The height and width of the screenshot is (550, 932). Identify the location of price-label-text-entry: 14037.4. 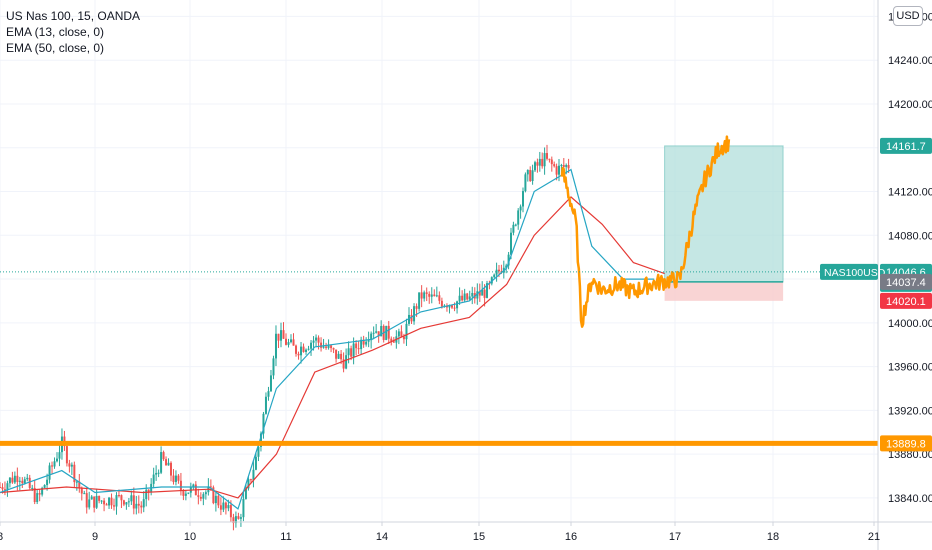
(906, 283).